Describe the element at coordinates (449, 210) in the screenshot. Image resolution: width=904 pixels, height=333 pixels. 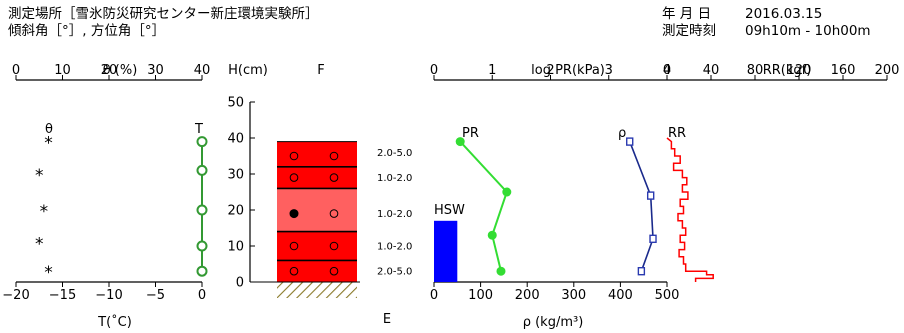
I see `hsw-label: HSW` at that location.